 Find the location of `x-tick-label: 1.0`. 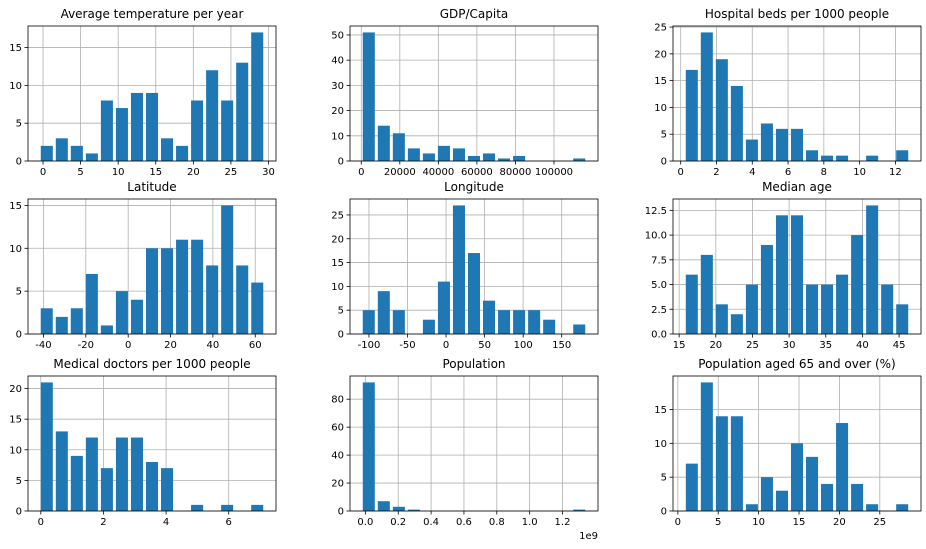

x-tick-label: 1.0 is located at coordinates (530, 522).